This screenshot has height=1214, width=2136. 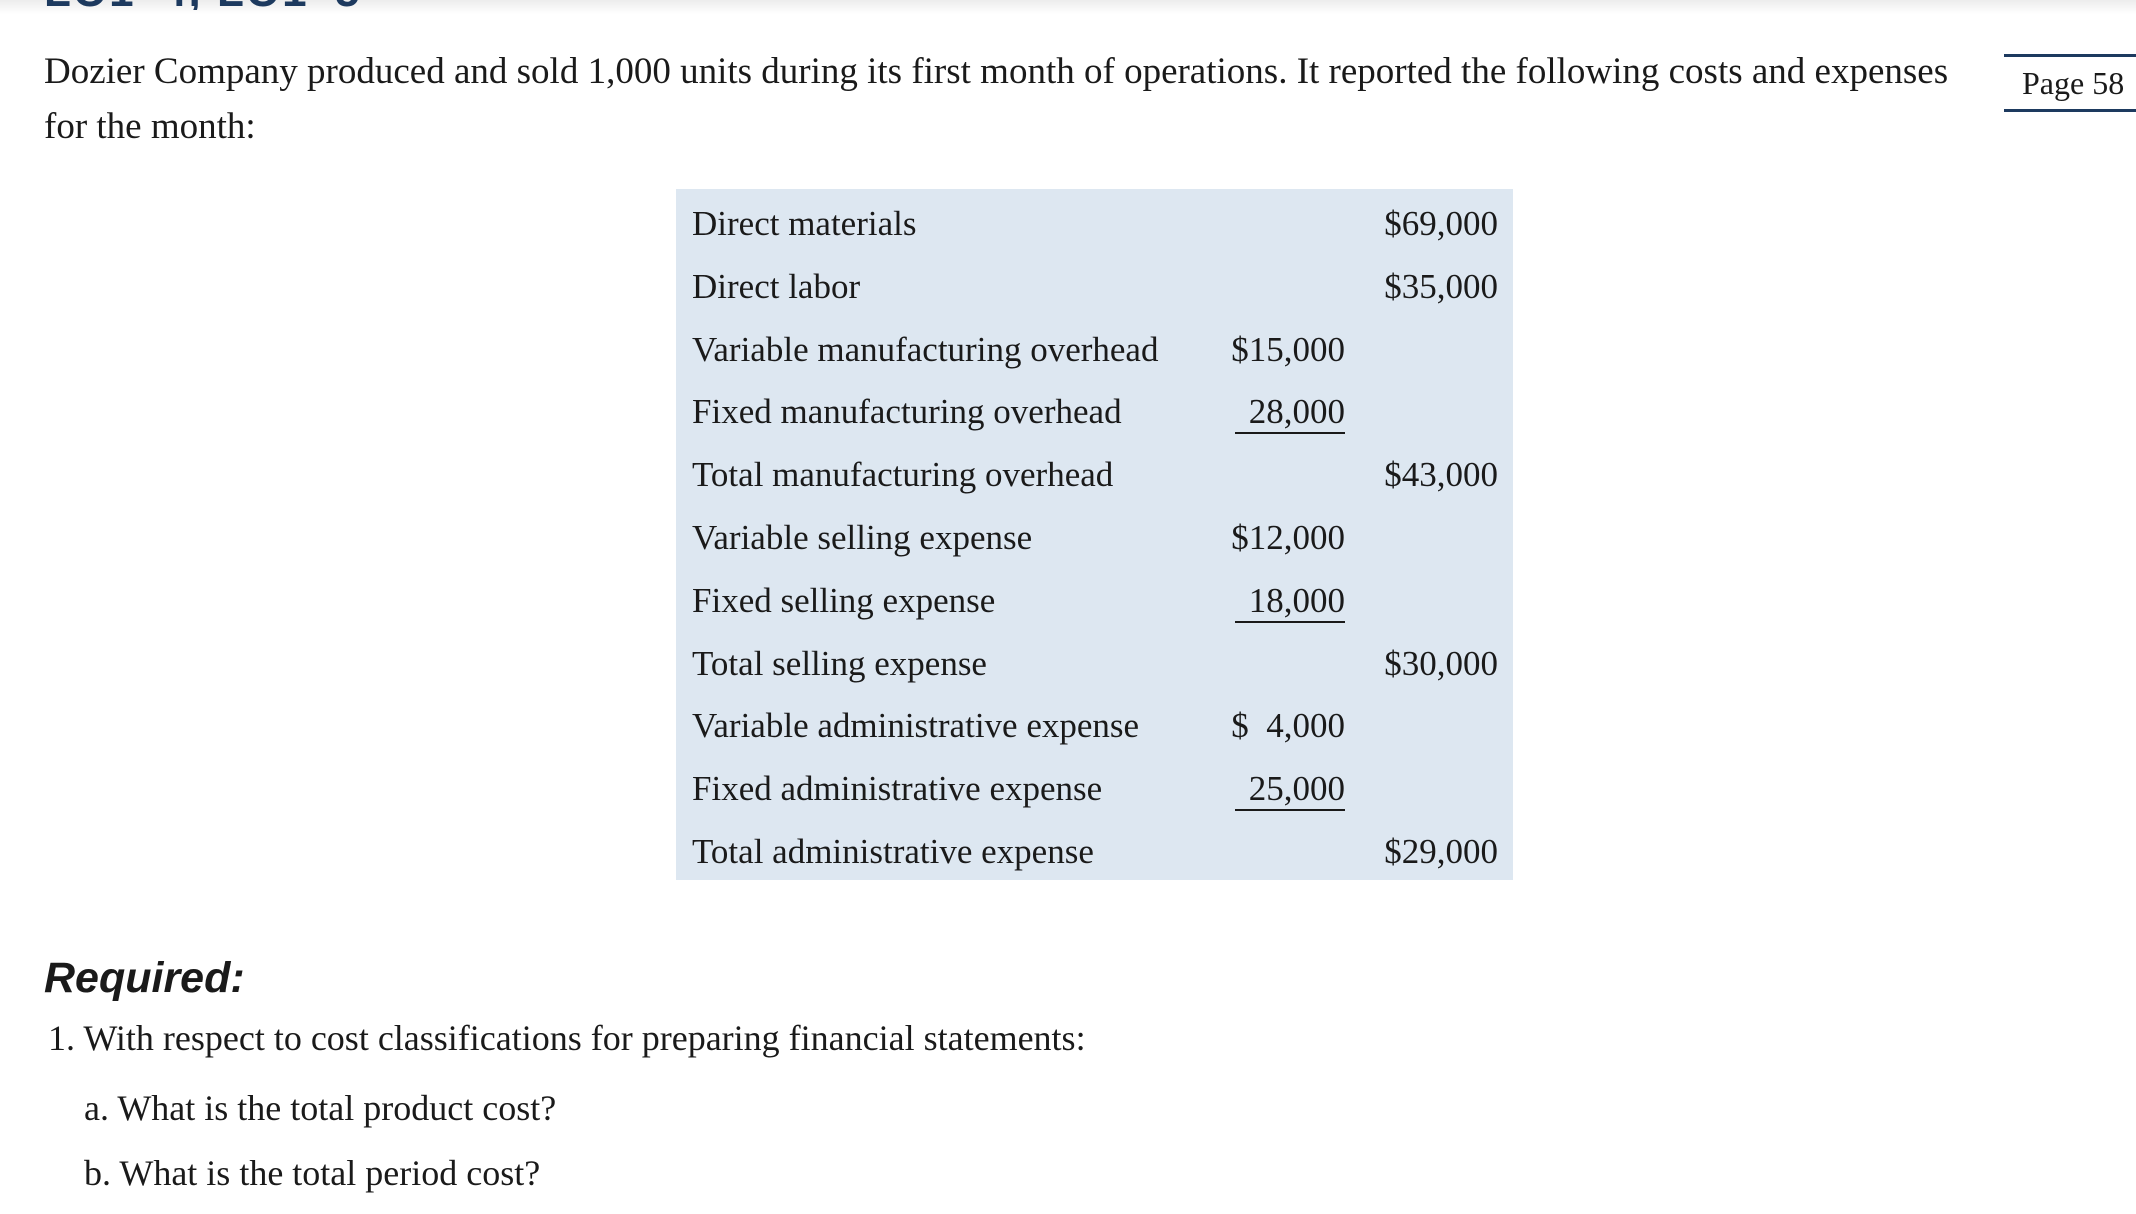 I want to click on row-label: Variable administrative expense, so click(x=916, y=726).